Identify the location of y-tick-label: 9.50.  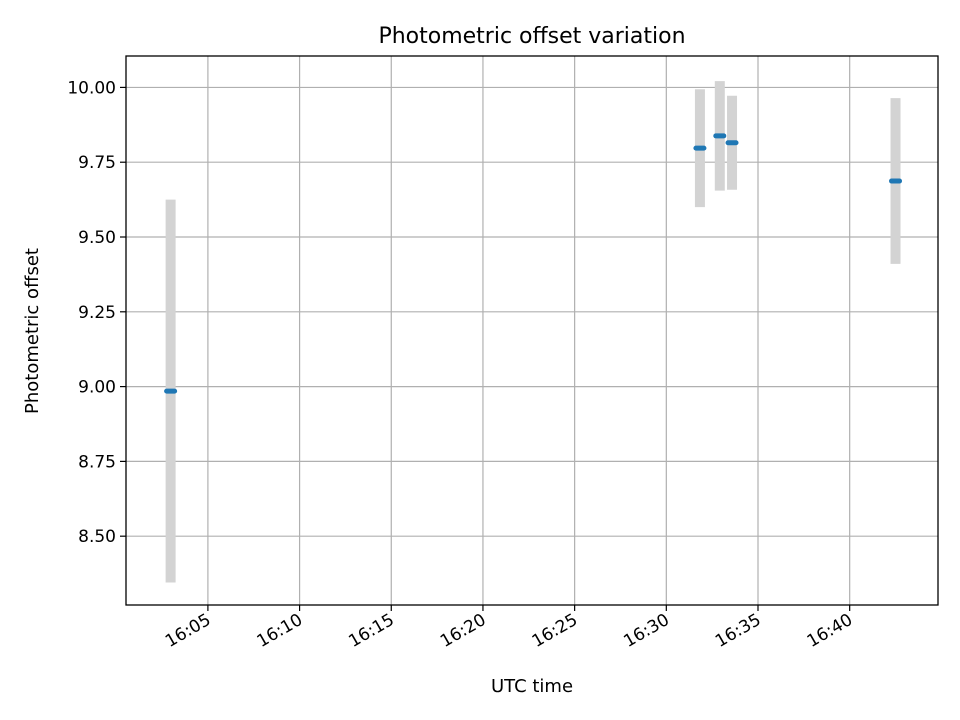
(97, 238).